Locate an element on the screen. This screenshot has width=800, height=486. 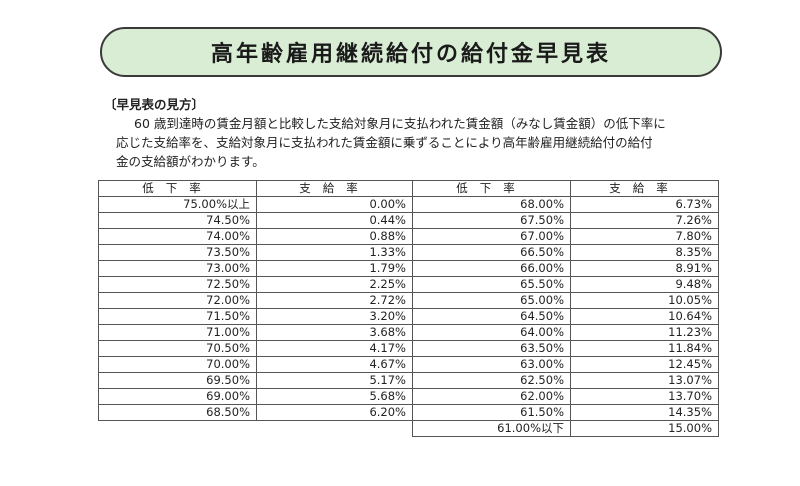
table-row: 71.00% 3.68% is located at coordinates (255, 332).